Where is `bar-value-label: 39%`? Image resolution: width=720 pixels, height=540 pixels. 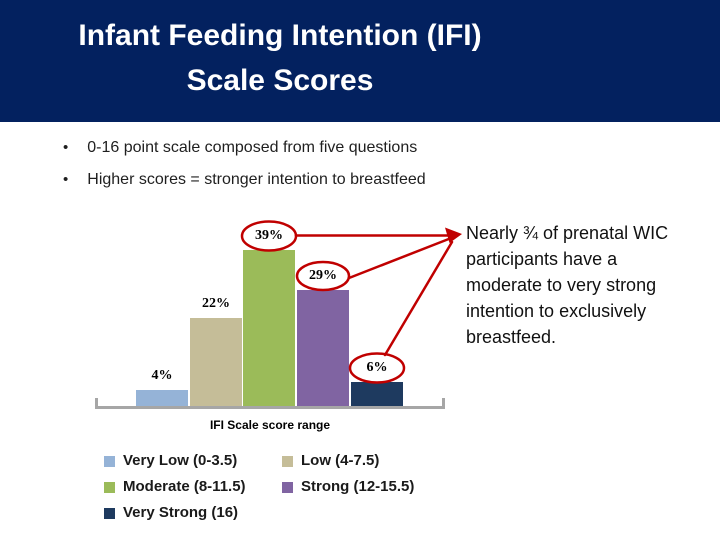 bar-value-label: 39% is located at coordinates (269, 235).